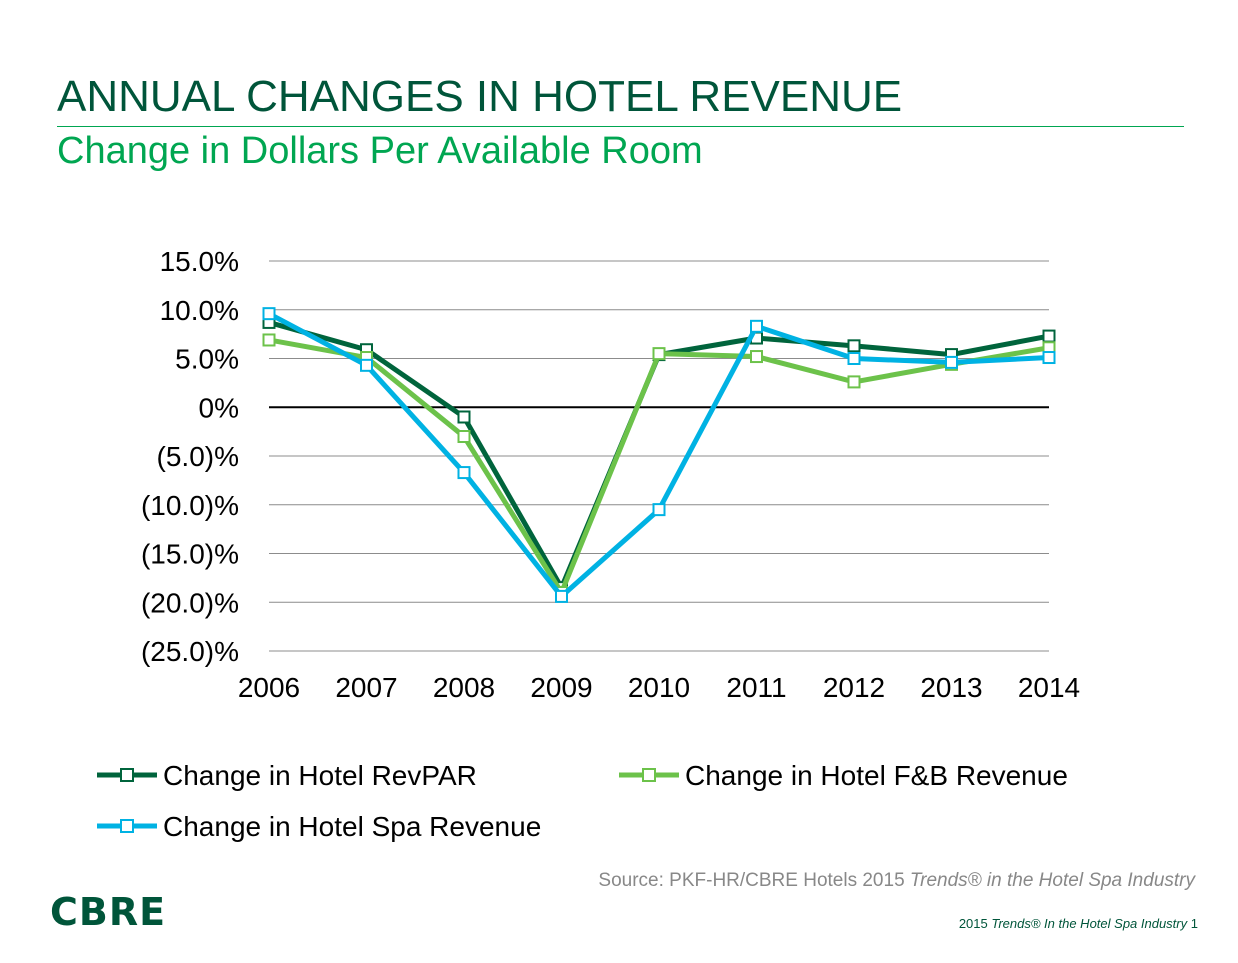  What do you see at coordinates (320, 775) in the screenshot?
I see `legend-label: Change in Hotel RevPAR` at bounding box center [320, 775].